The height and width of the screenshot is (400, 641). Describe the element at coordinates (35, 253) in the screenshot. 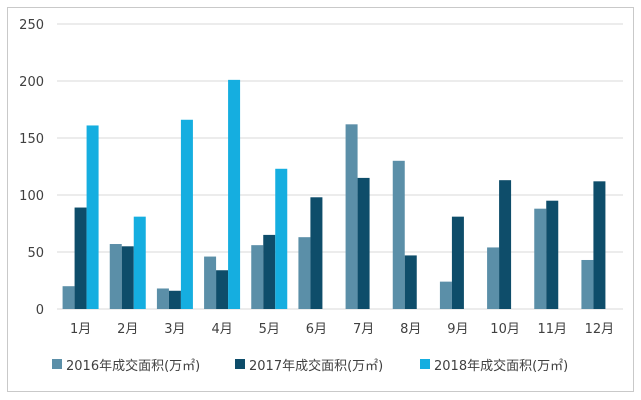

I see `y-tick-label: 50` at that location.